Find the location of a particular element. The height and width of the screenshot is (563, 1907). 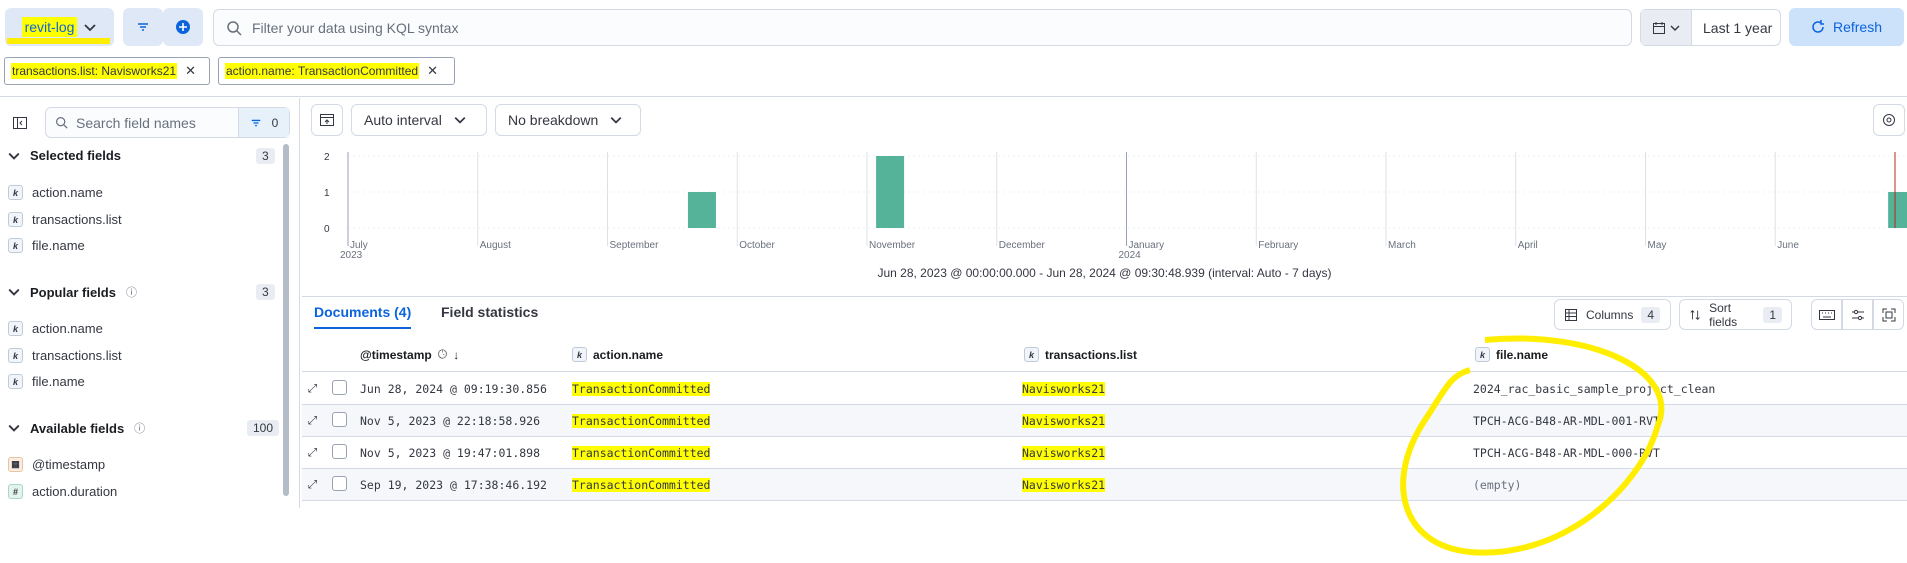

header-timestamp: @timestamp 🕓︎ ↓ is located at coordinates (409, 354).